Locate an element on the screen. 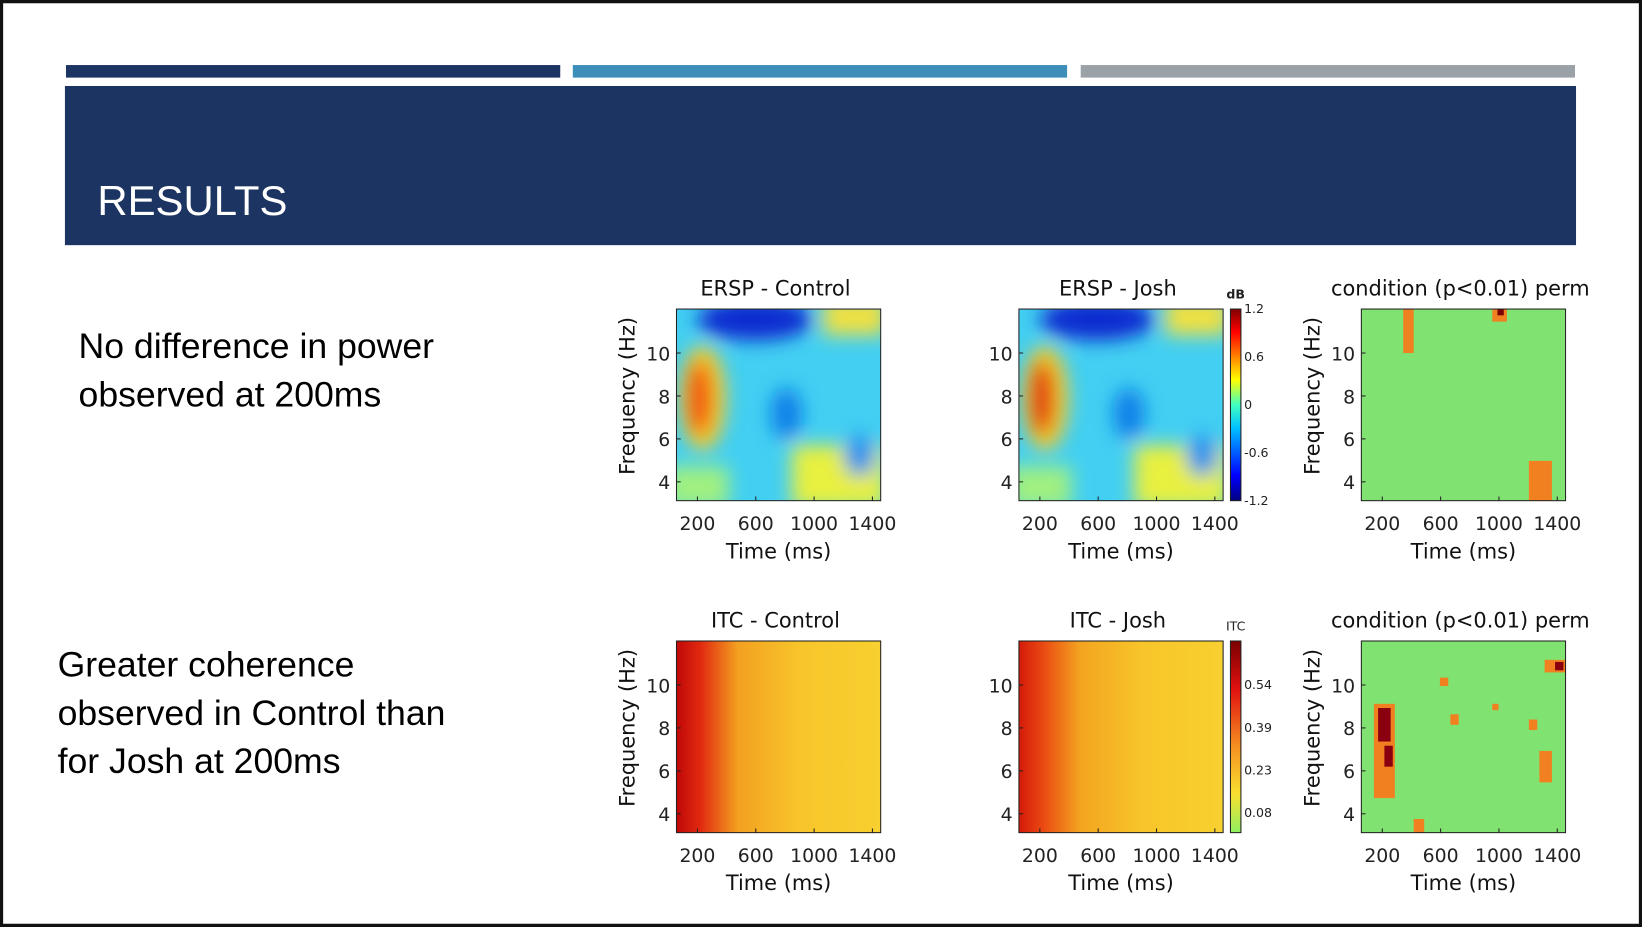 The image size is (1642, 927). colorbar-tick-label: 0.08 is located at coordinates (1258, 812).